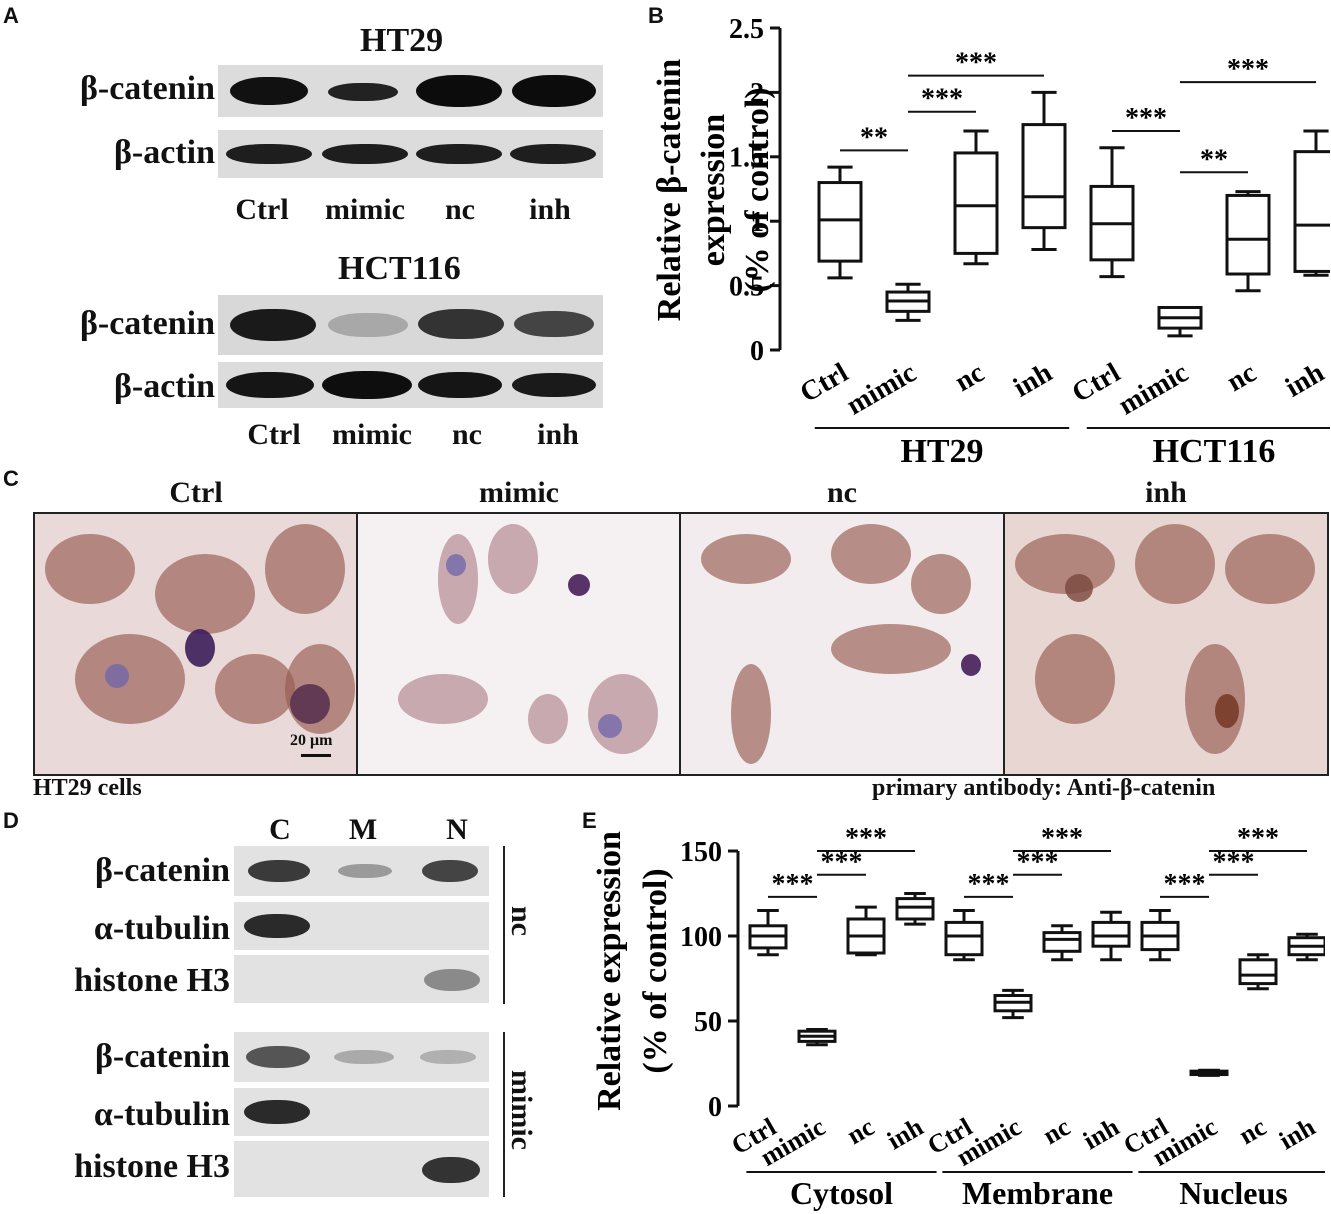 The image size is (1331, 1214). Describe the element at coordinates (361, 979) in the screenshot. I see `fraction-blot-nc-histone-h3` at that location.